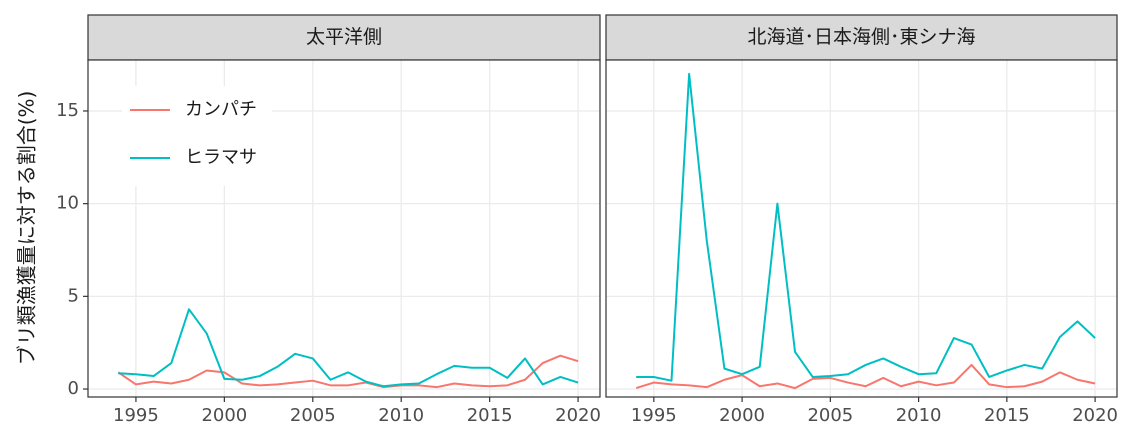 This screenshot has width=1128, height=437. Describe the element at coordinates (197, 136) in the screenshot. I see `legend-background` at that location.